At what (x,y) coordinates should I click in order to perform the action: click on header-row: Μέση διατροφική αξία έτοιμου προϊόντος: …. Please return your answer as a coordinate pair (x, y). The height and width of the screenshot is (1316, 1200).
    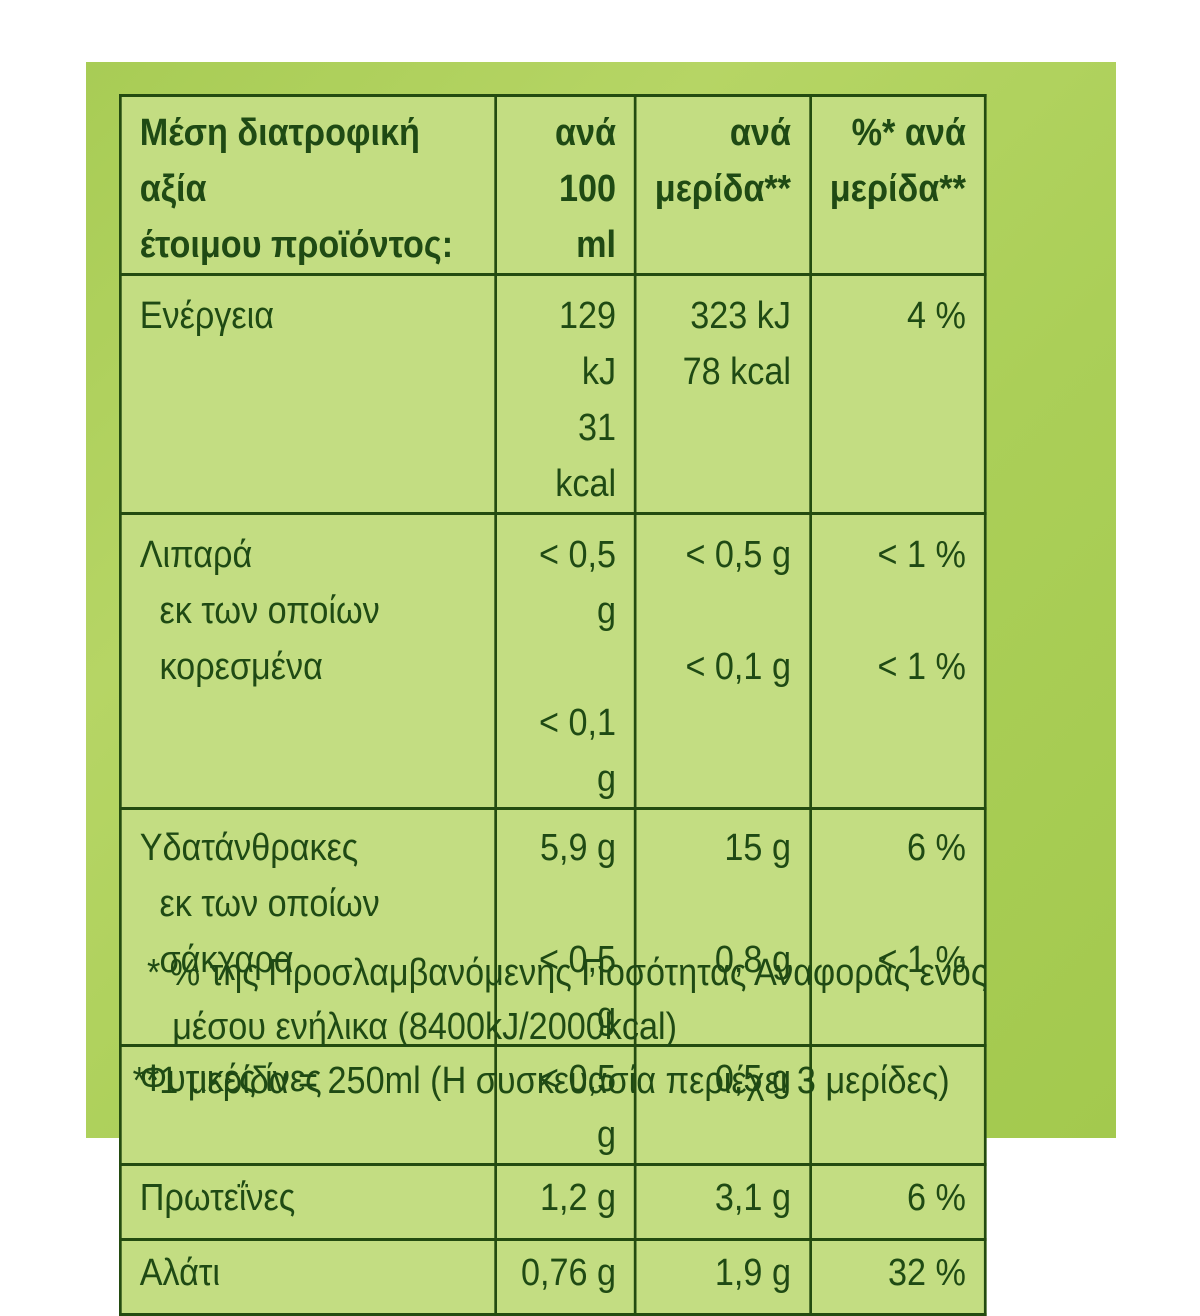
    Looking at the image, I should click on (552, 185).